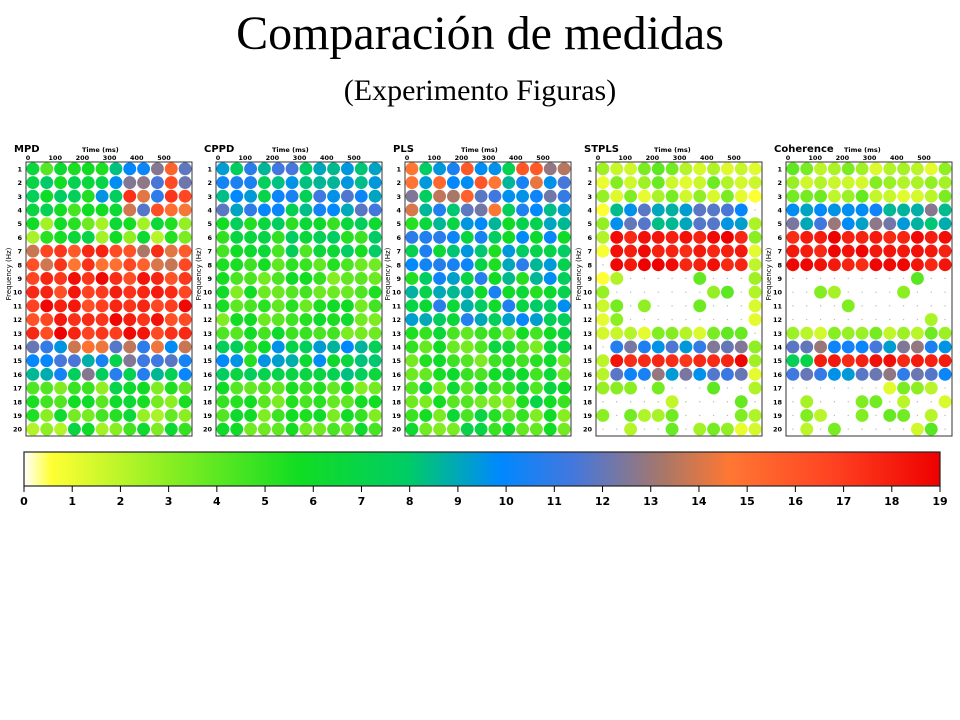 This screenshot has width=960, height=720. Describe the element at coordinates (778, 293) in the screenshot. I see `y-tick-label: 10` at that location.